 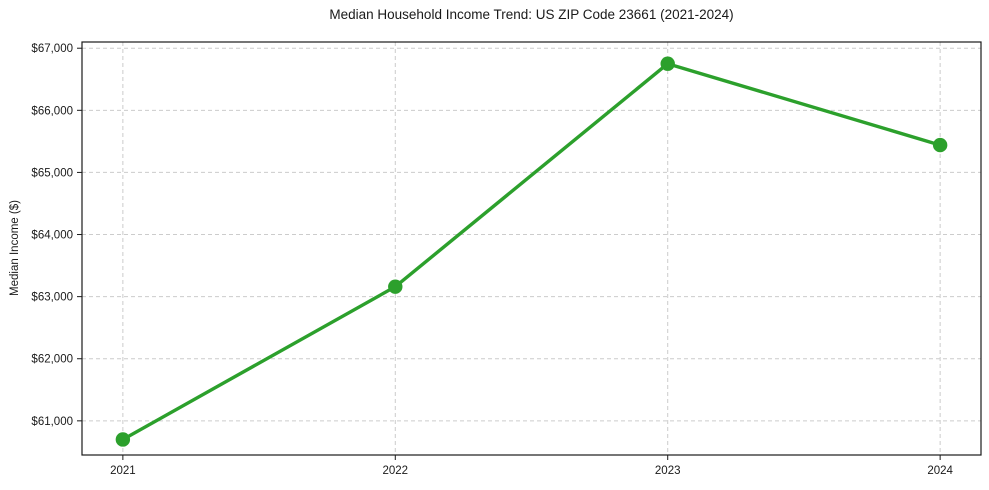 I want to click on y-tick-label: $66,000, so click(x=52, y=111).